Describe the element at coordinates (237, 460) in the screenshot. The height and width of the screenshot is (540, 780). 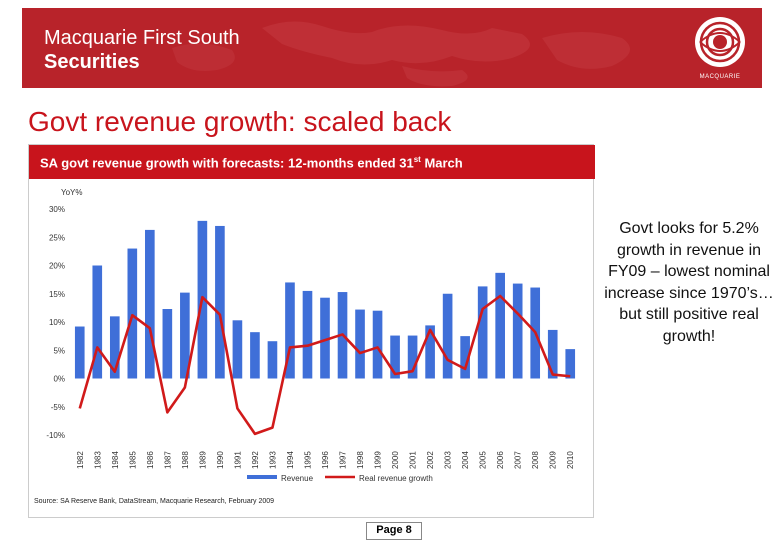
I see `x-tick-label: 1991` at that location.